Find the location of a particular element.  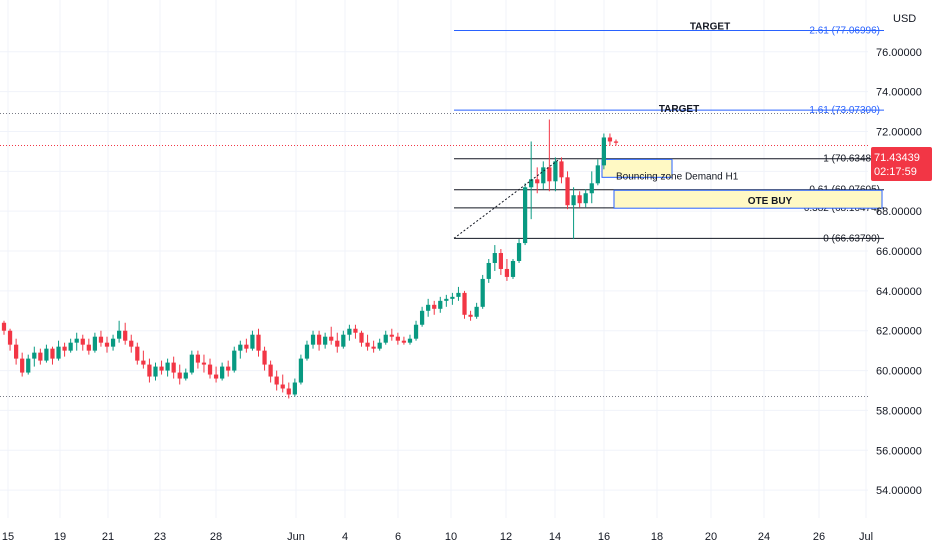

last-price-value: 71.43439 is located at coordinates (897, 158).